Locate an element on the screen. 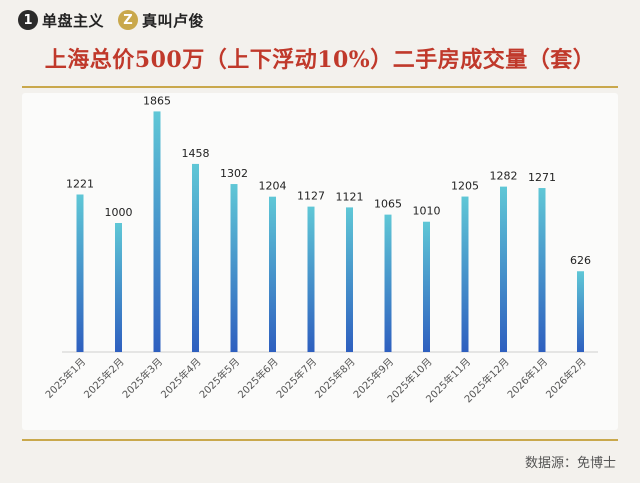 This screenshot has width=640, height=483. data-label-2: 1000 is located at coordinates (119, 212).